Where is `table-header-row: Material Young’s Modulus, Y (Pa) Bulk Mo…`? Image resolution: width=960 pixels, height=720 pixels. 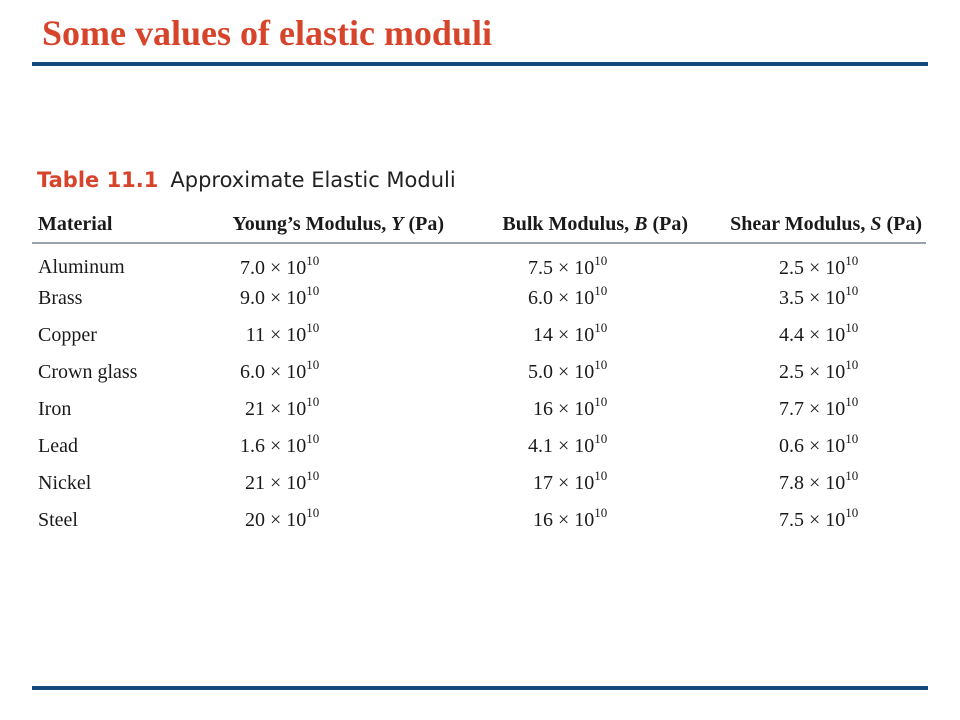 table-header-row: Material Young’s Modulus, Y (Pa) Bulk Mo… is located at coordinates (479, 225).